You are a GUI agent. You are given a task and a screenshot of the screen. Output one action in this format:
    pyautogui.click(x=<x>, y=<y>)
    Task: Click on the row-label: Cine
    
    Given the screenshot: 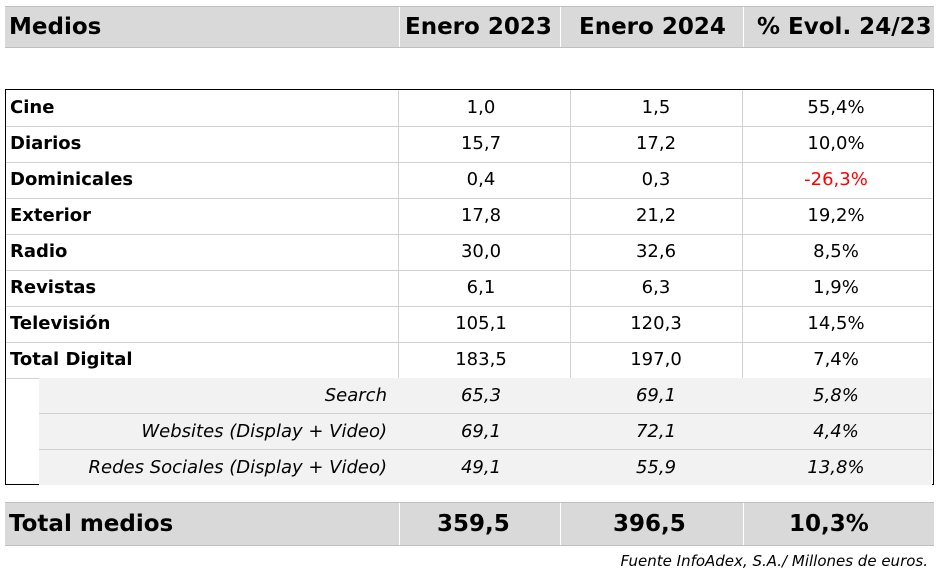 What is the action you would take?
    pyautogui.click(x=32, y=107)
    